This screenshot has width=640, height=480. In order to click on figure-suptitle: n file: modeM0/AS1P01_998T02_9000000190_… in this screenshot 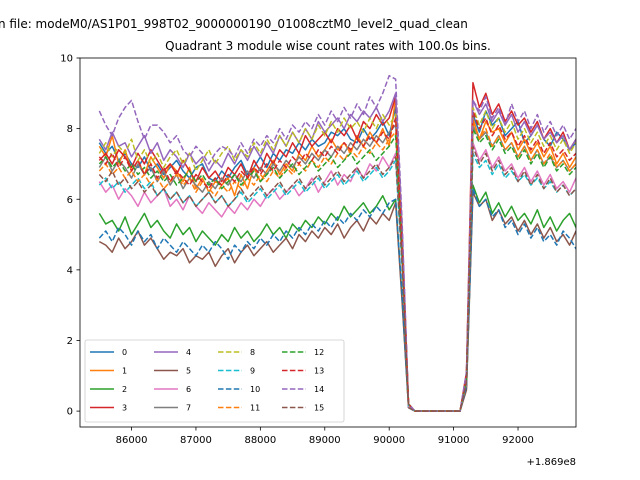, I will do `click(234, 24)`.